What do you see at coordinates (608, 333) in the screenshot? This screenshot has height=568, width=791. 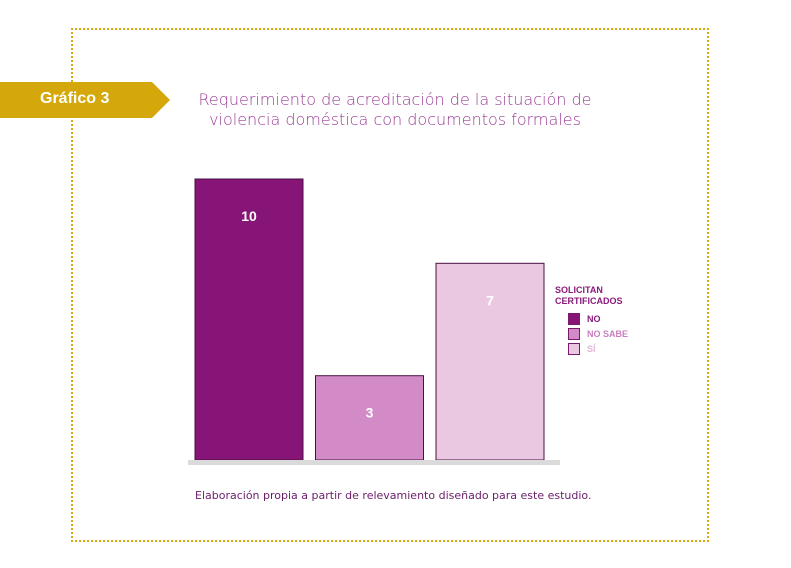 I see `legend-label-no-sabe: NO SABE` at bounding box center [608, 333].